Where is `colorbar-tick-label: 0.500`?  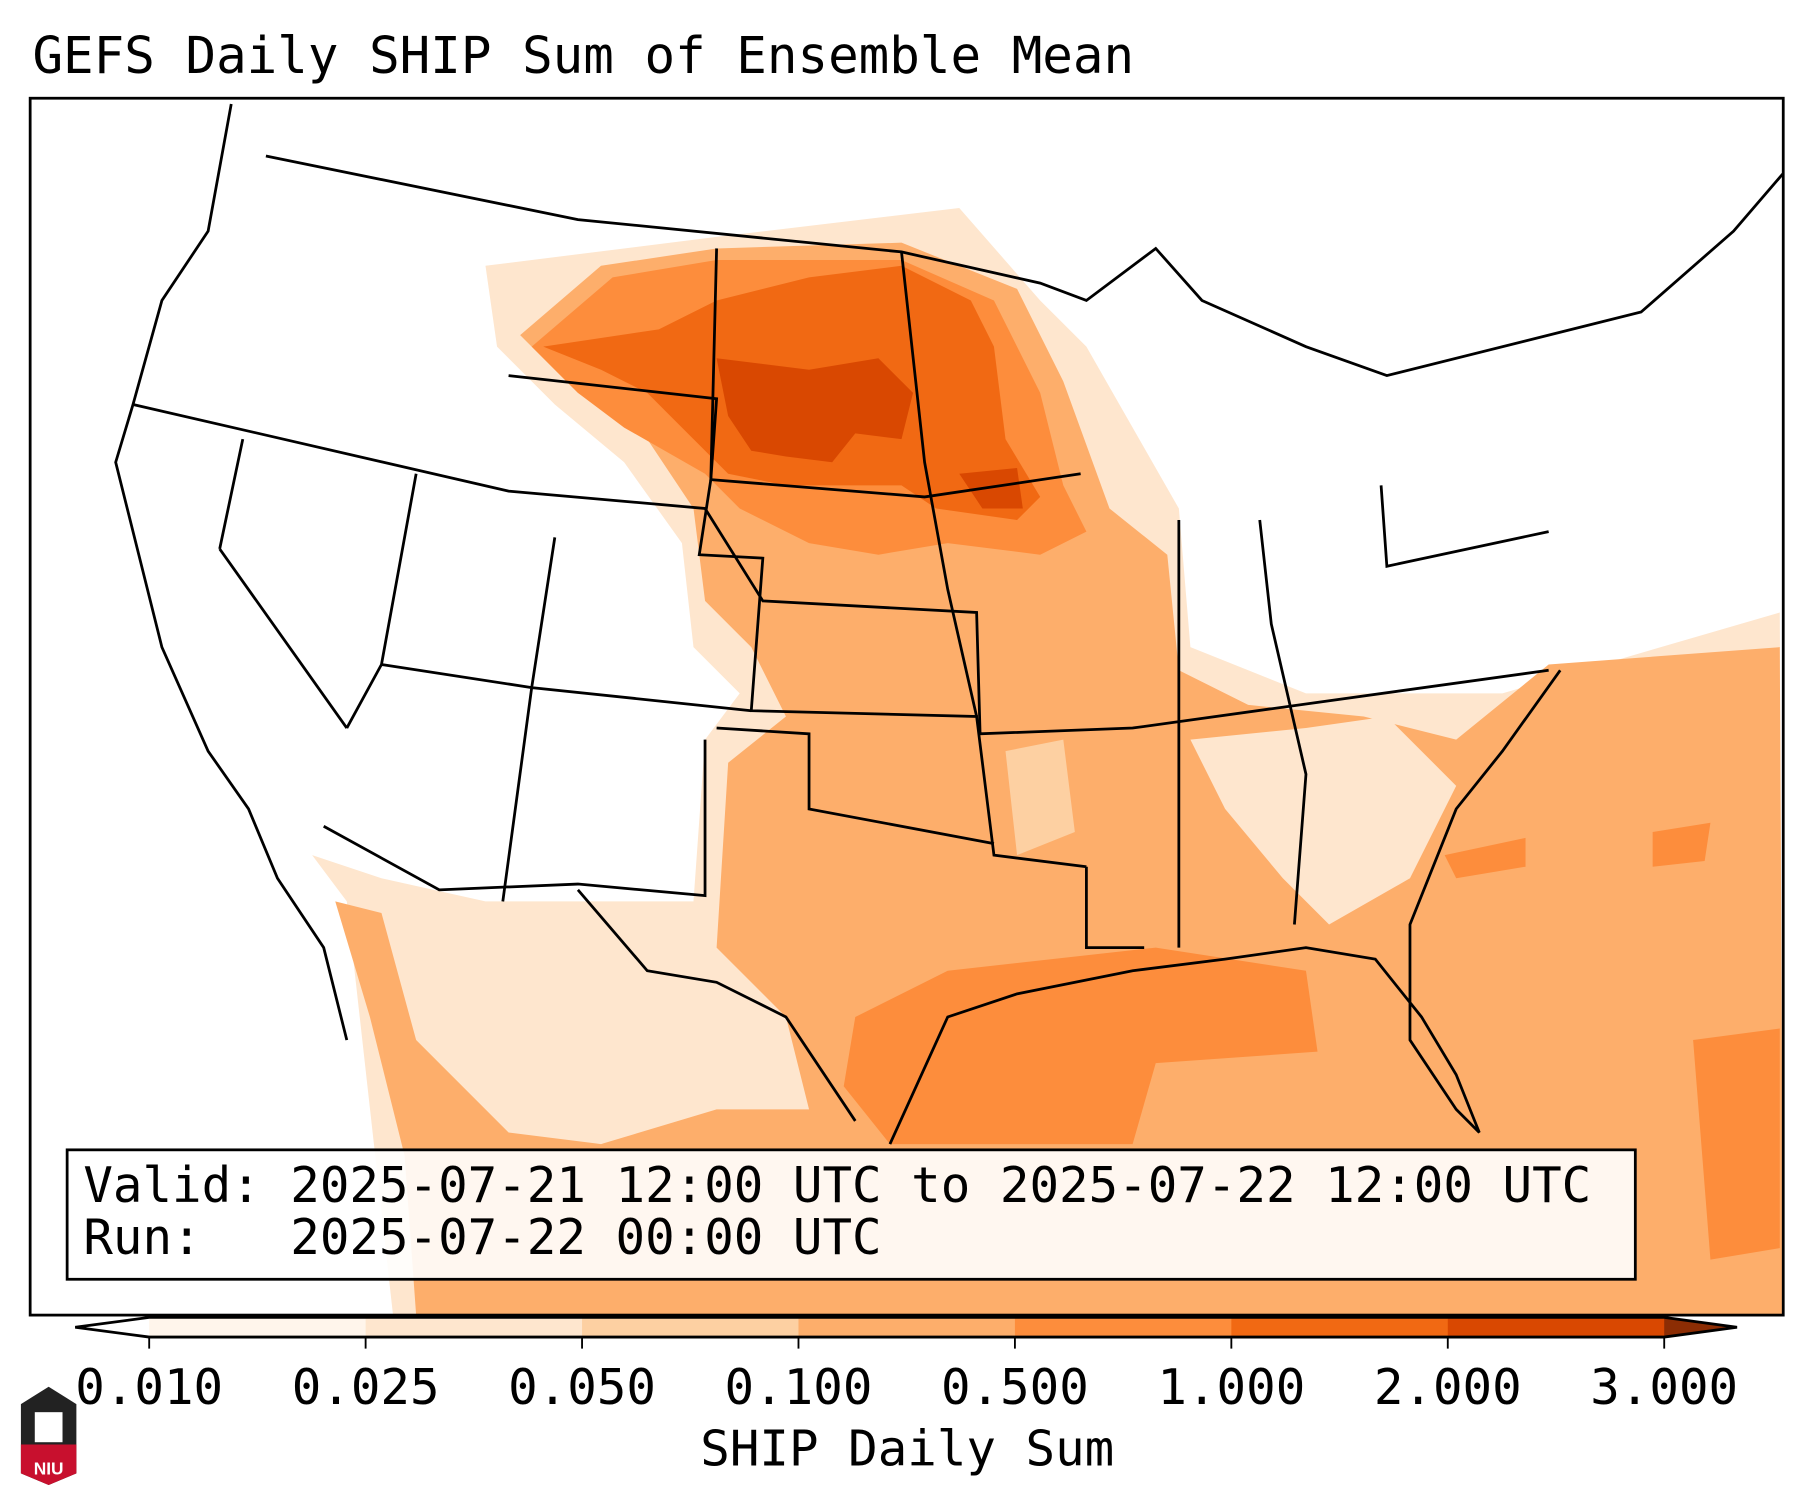
colorbar-tick-label: 0.500 is located at coordinates (1015, 1387).